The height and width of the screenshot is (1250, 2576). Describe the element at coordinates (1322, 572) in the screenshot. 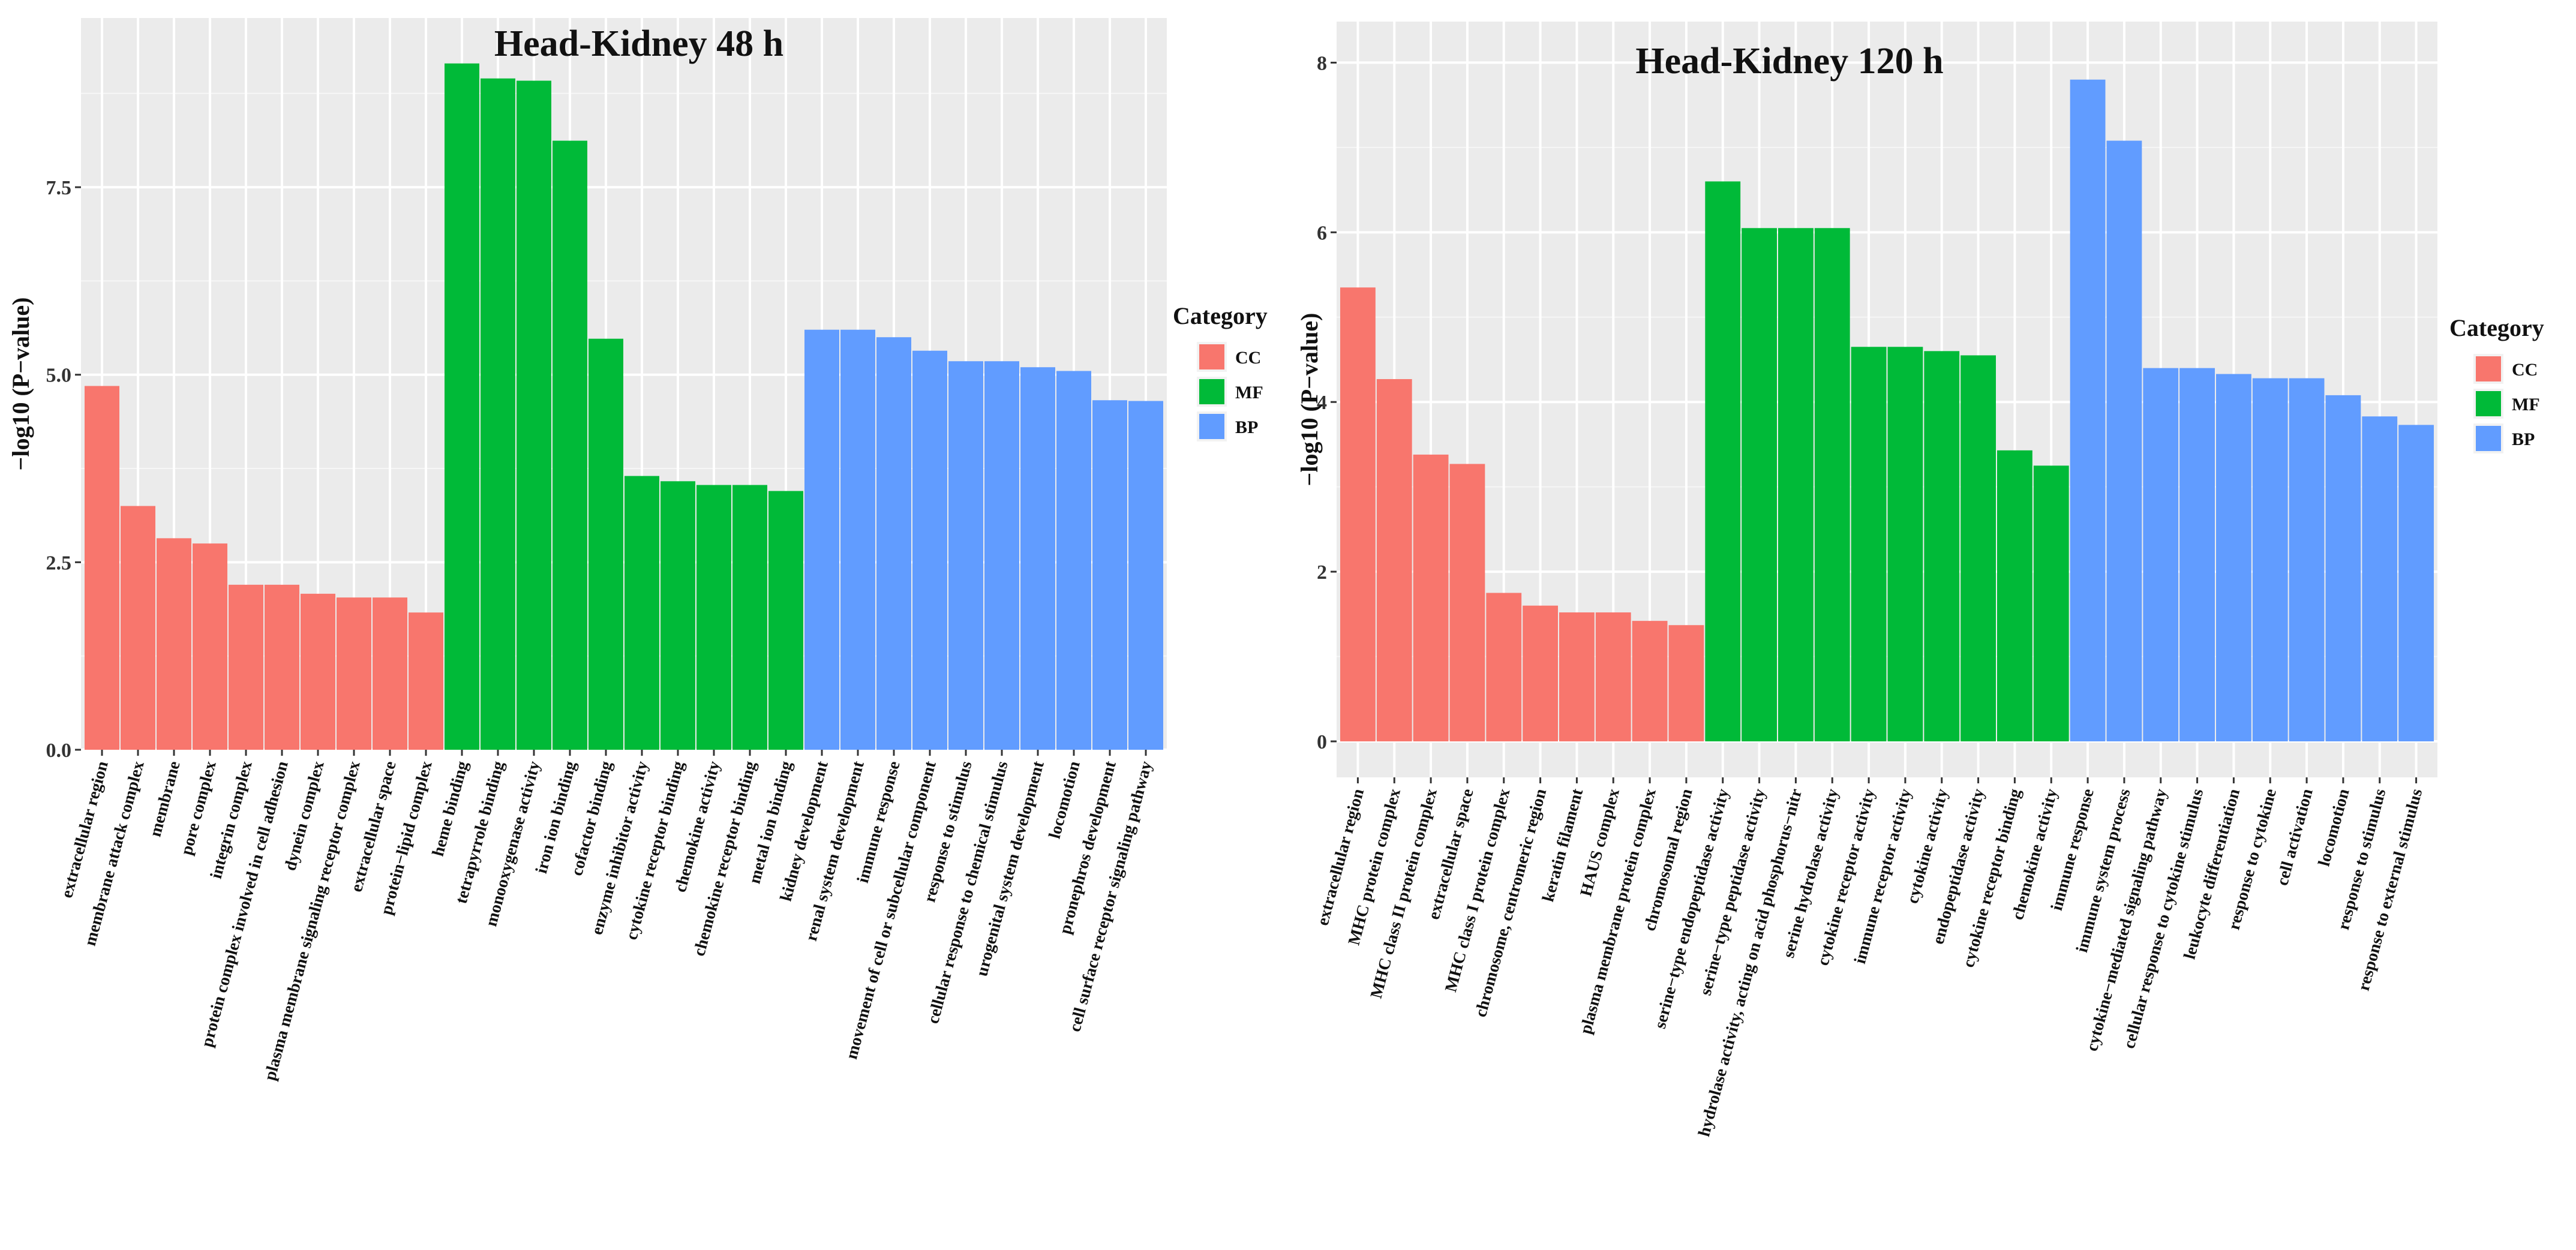

I see `y-tick-label: 2` at that location.